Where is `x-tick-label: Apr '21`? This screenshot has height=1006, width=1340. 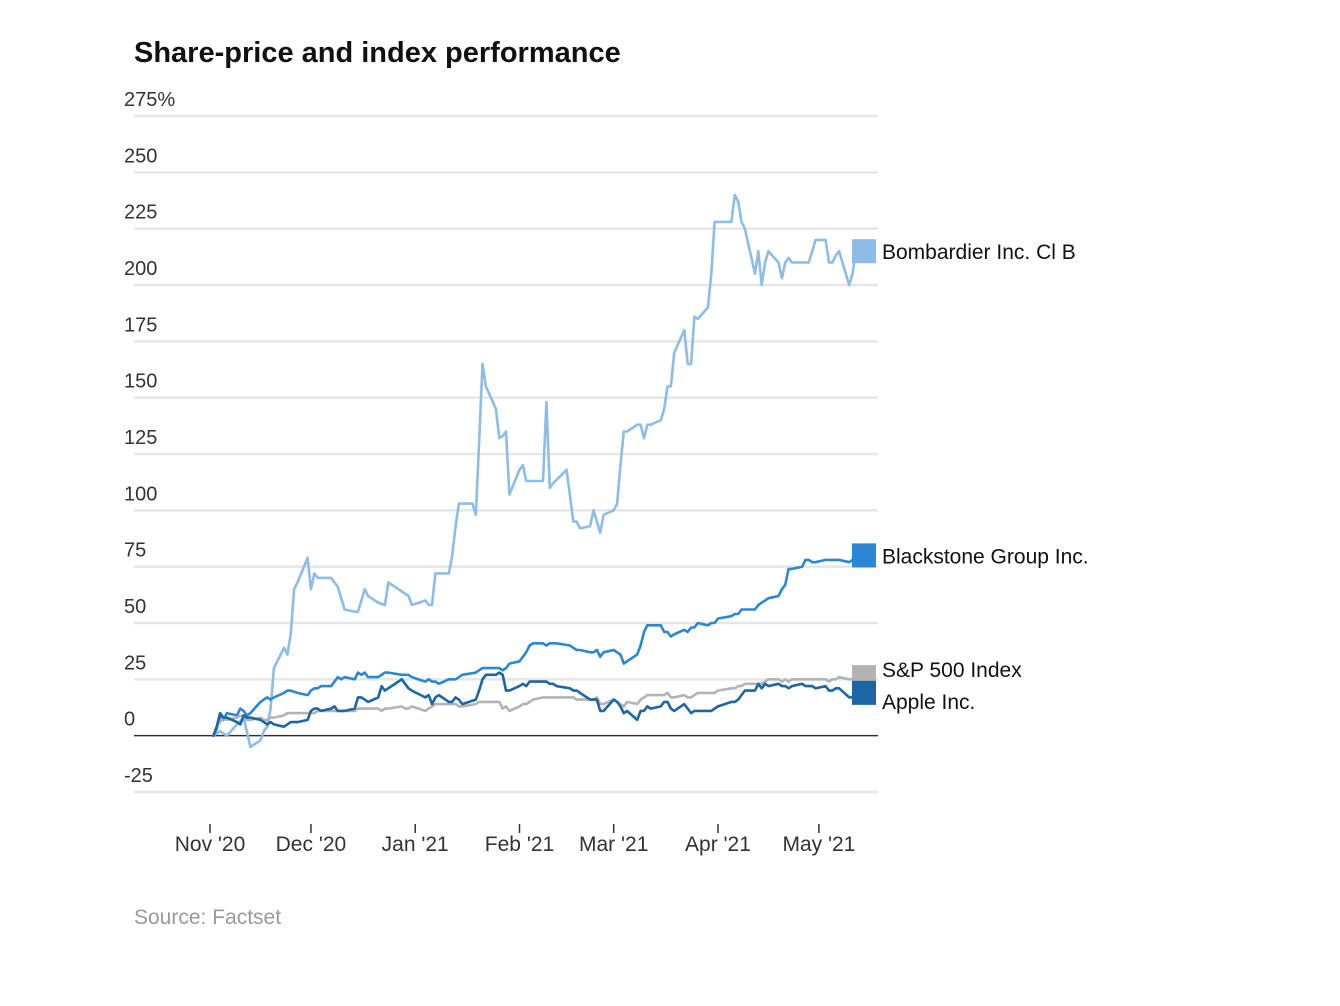 x-tick-label: Apr '21 is located at coordinates (718, 844).